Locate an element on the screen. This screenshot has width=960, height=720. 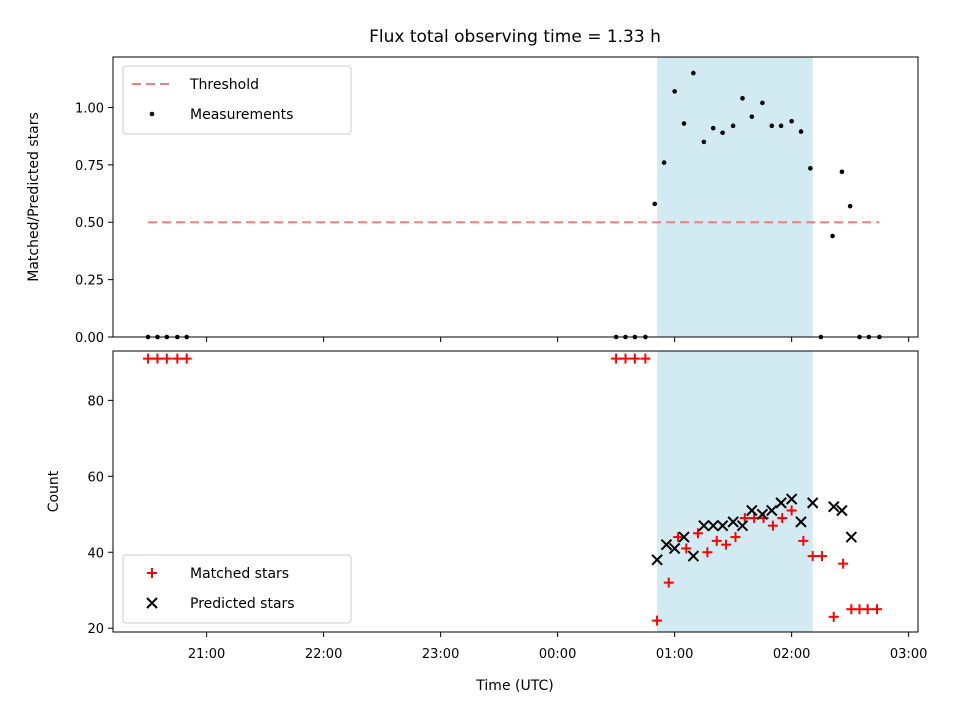
y-tick-label: 20 is located at coordinates (95, 629).